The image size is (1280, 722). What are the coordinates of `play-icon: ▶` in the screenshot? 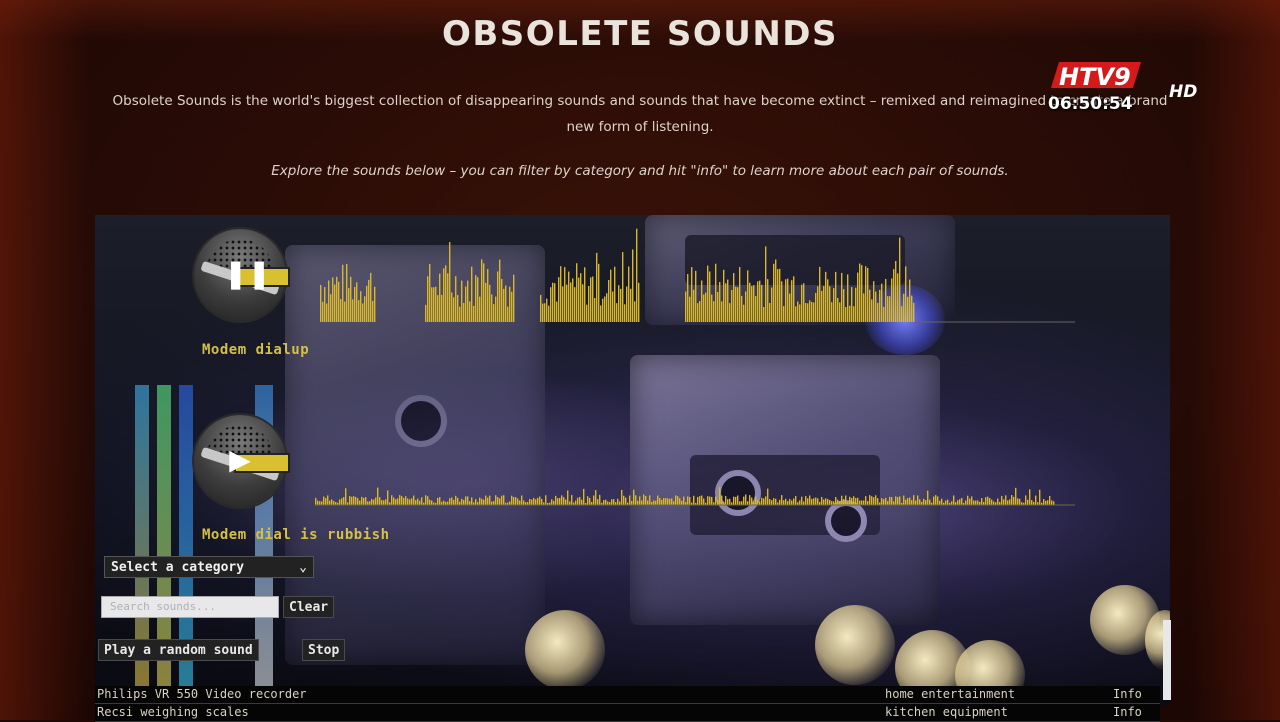 It's located at (240, 459).